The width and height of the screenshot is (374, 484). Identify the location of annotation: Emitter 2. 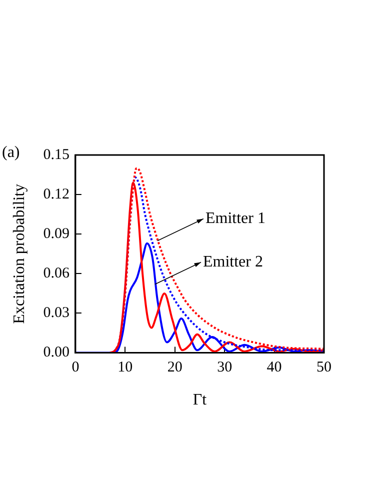
(232, 261).